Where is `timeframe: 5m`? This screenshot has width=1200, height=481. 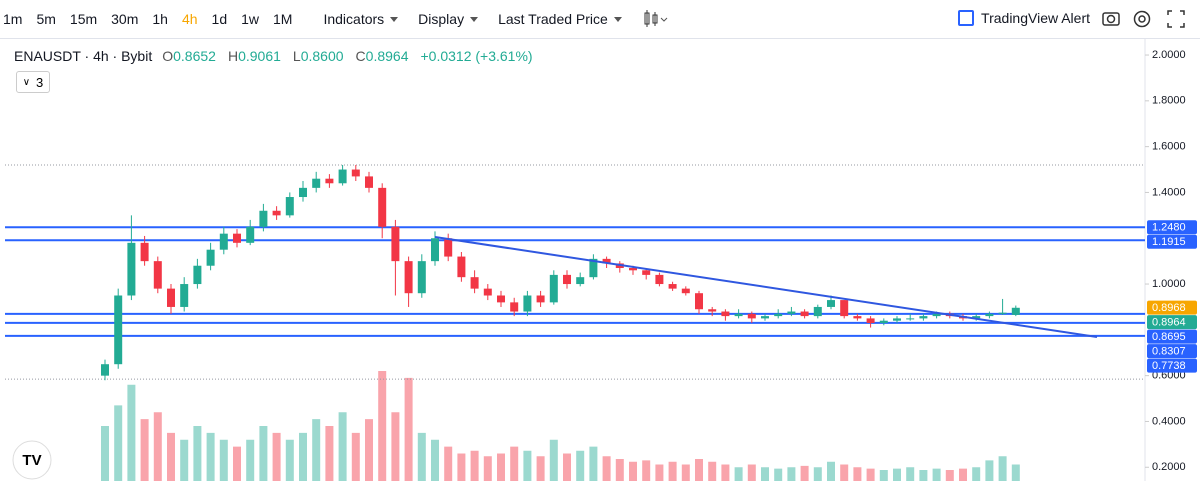
timeframe: 5m is located at coordinates (46, 19).